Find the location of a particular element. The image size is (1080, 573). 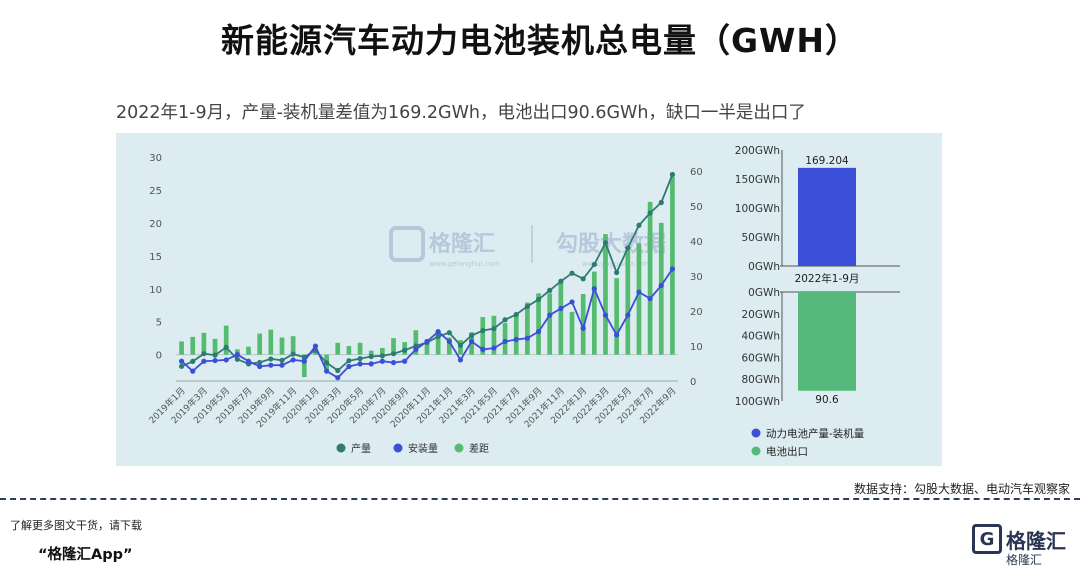

data-source: 数据支持：勾股大数据、电动汽车观察家 is located at coordinates (961, 489).